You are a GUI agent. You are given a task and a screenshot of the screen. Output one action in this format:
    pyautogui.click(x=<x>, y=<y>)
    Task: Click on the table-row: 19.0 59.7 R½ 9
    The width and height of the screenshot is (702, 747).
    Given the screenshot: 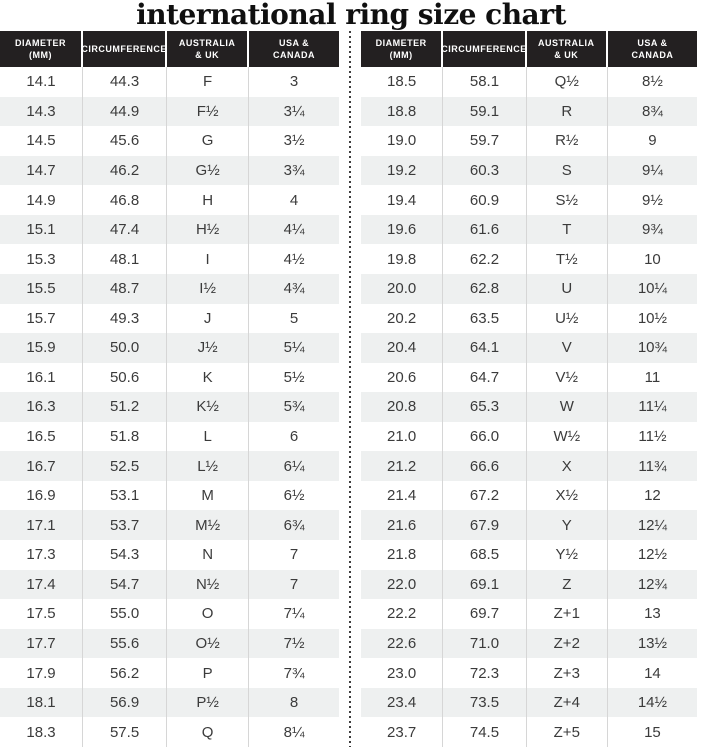 What is the action you would take?
    pyautogui.click(x=529, y=141)
    